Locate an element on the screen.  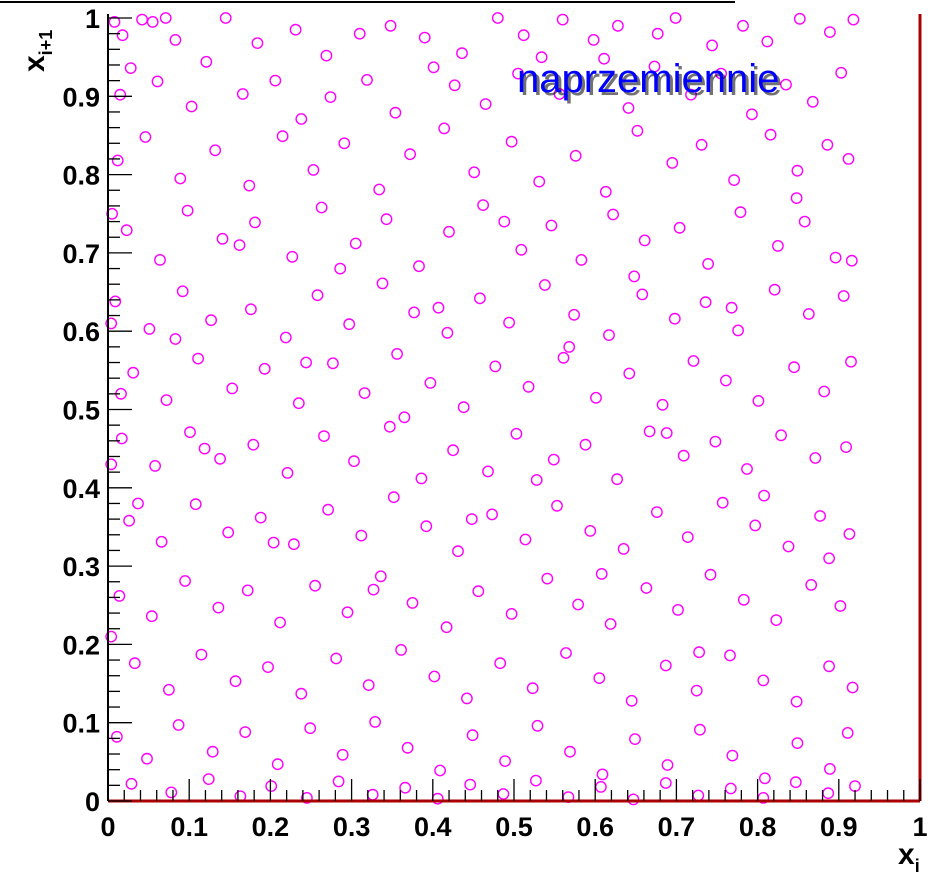
x-tick-label: 0.4 is located at coordinates (433, 827).